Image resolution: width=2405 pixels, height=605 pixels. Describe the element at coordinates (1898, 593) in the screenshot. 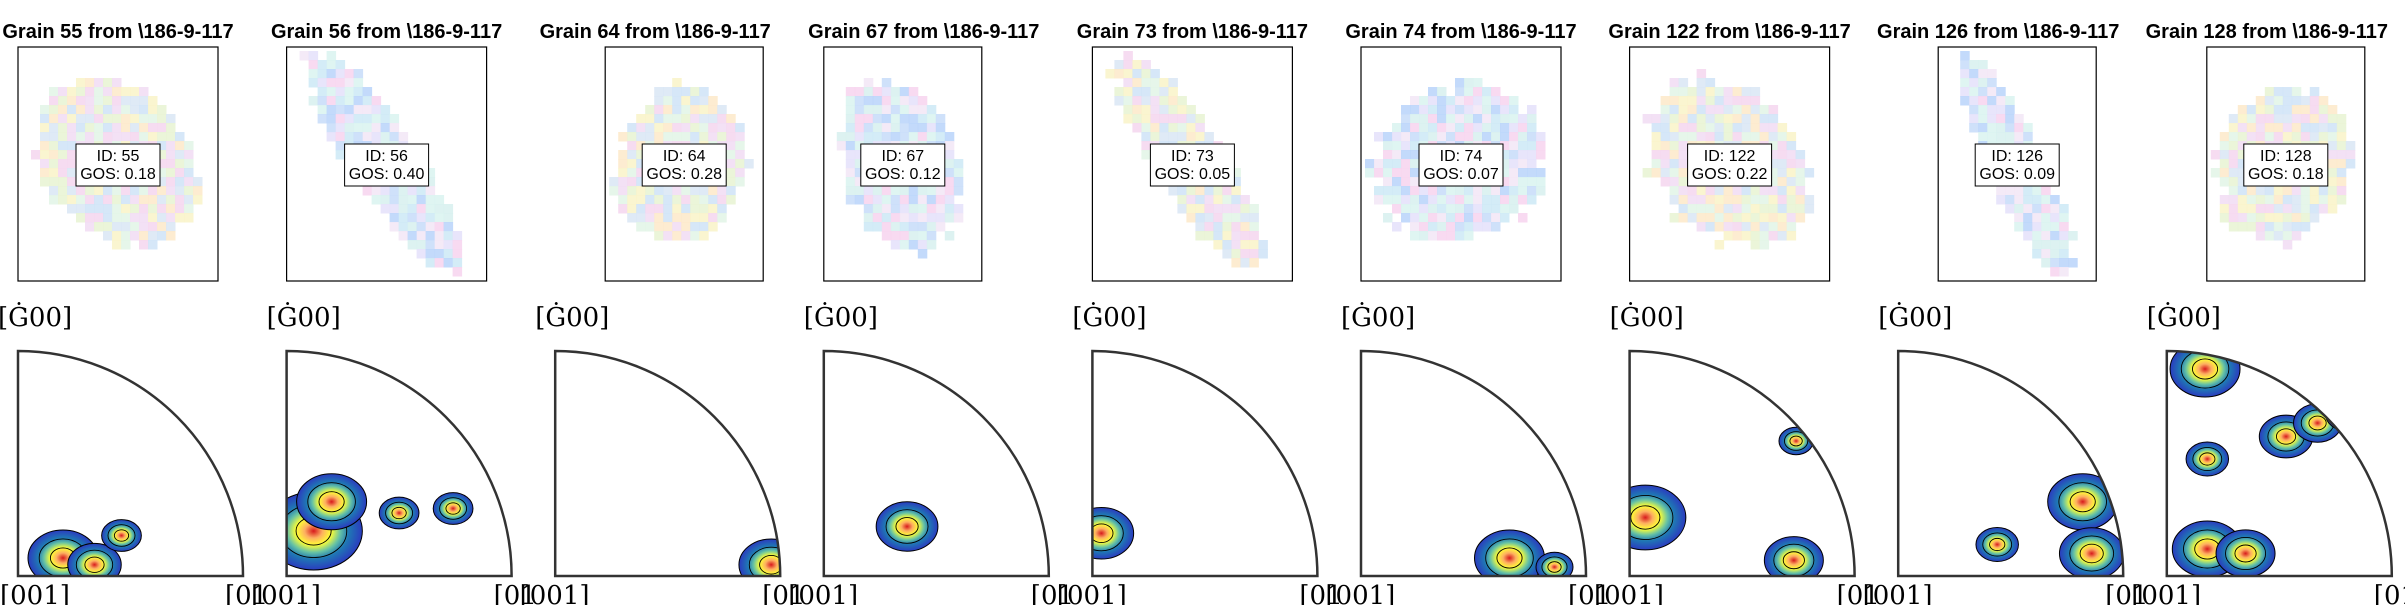

I see `ipf-bottom-left-label: [001]` at that location.